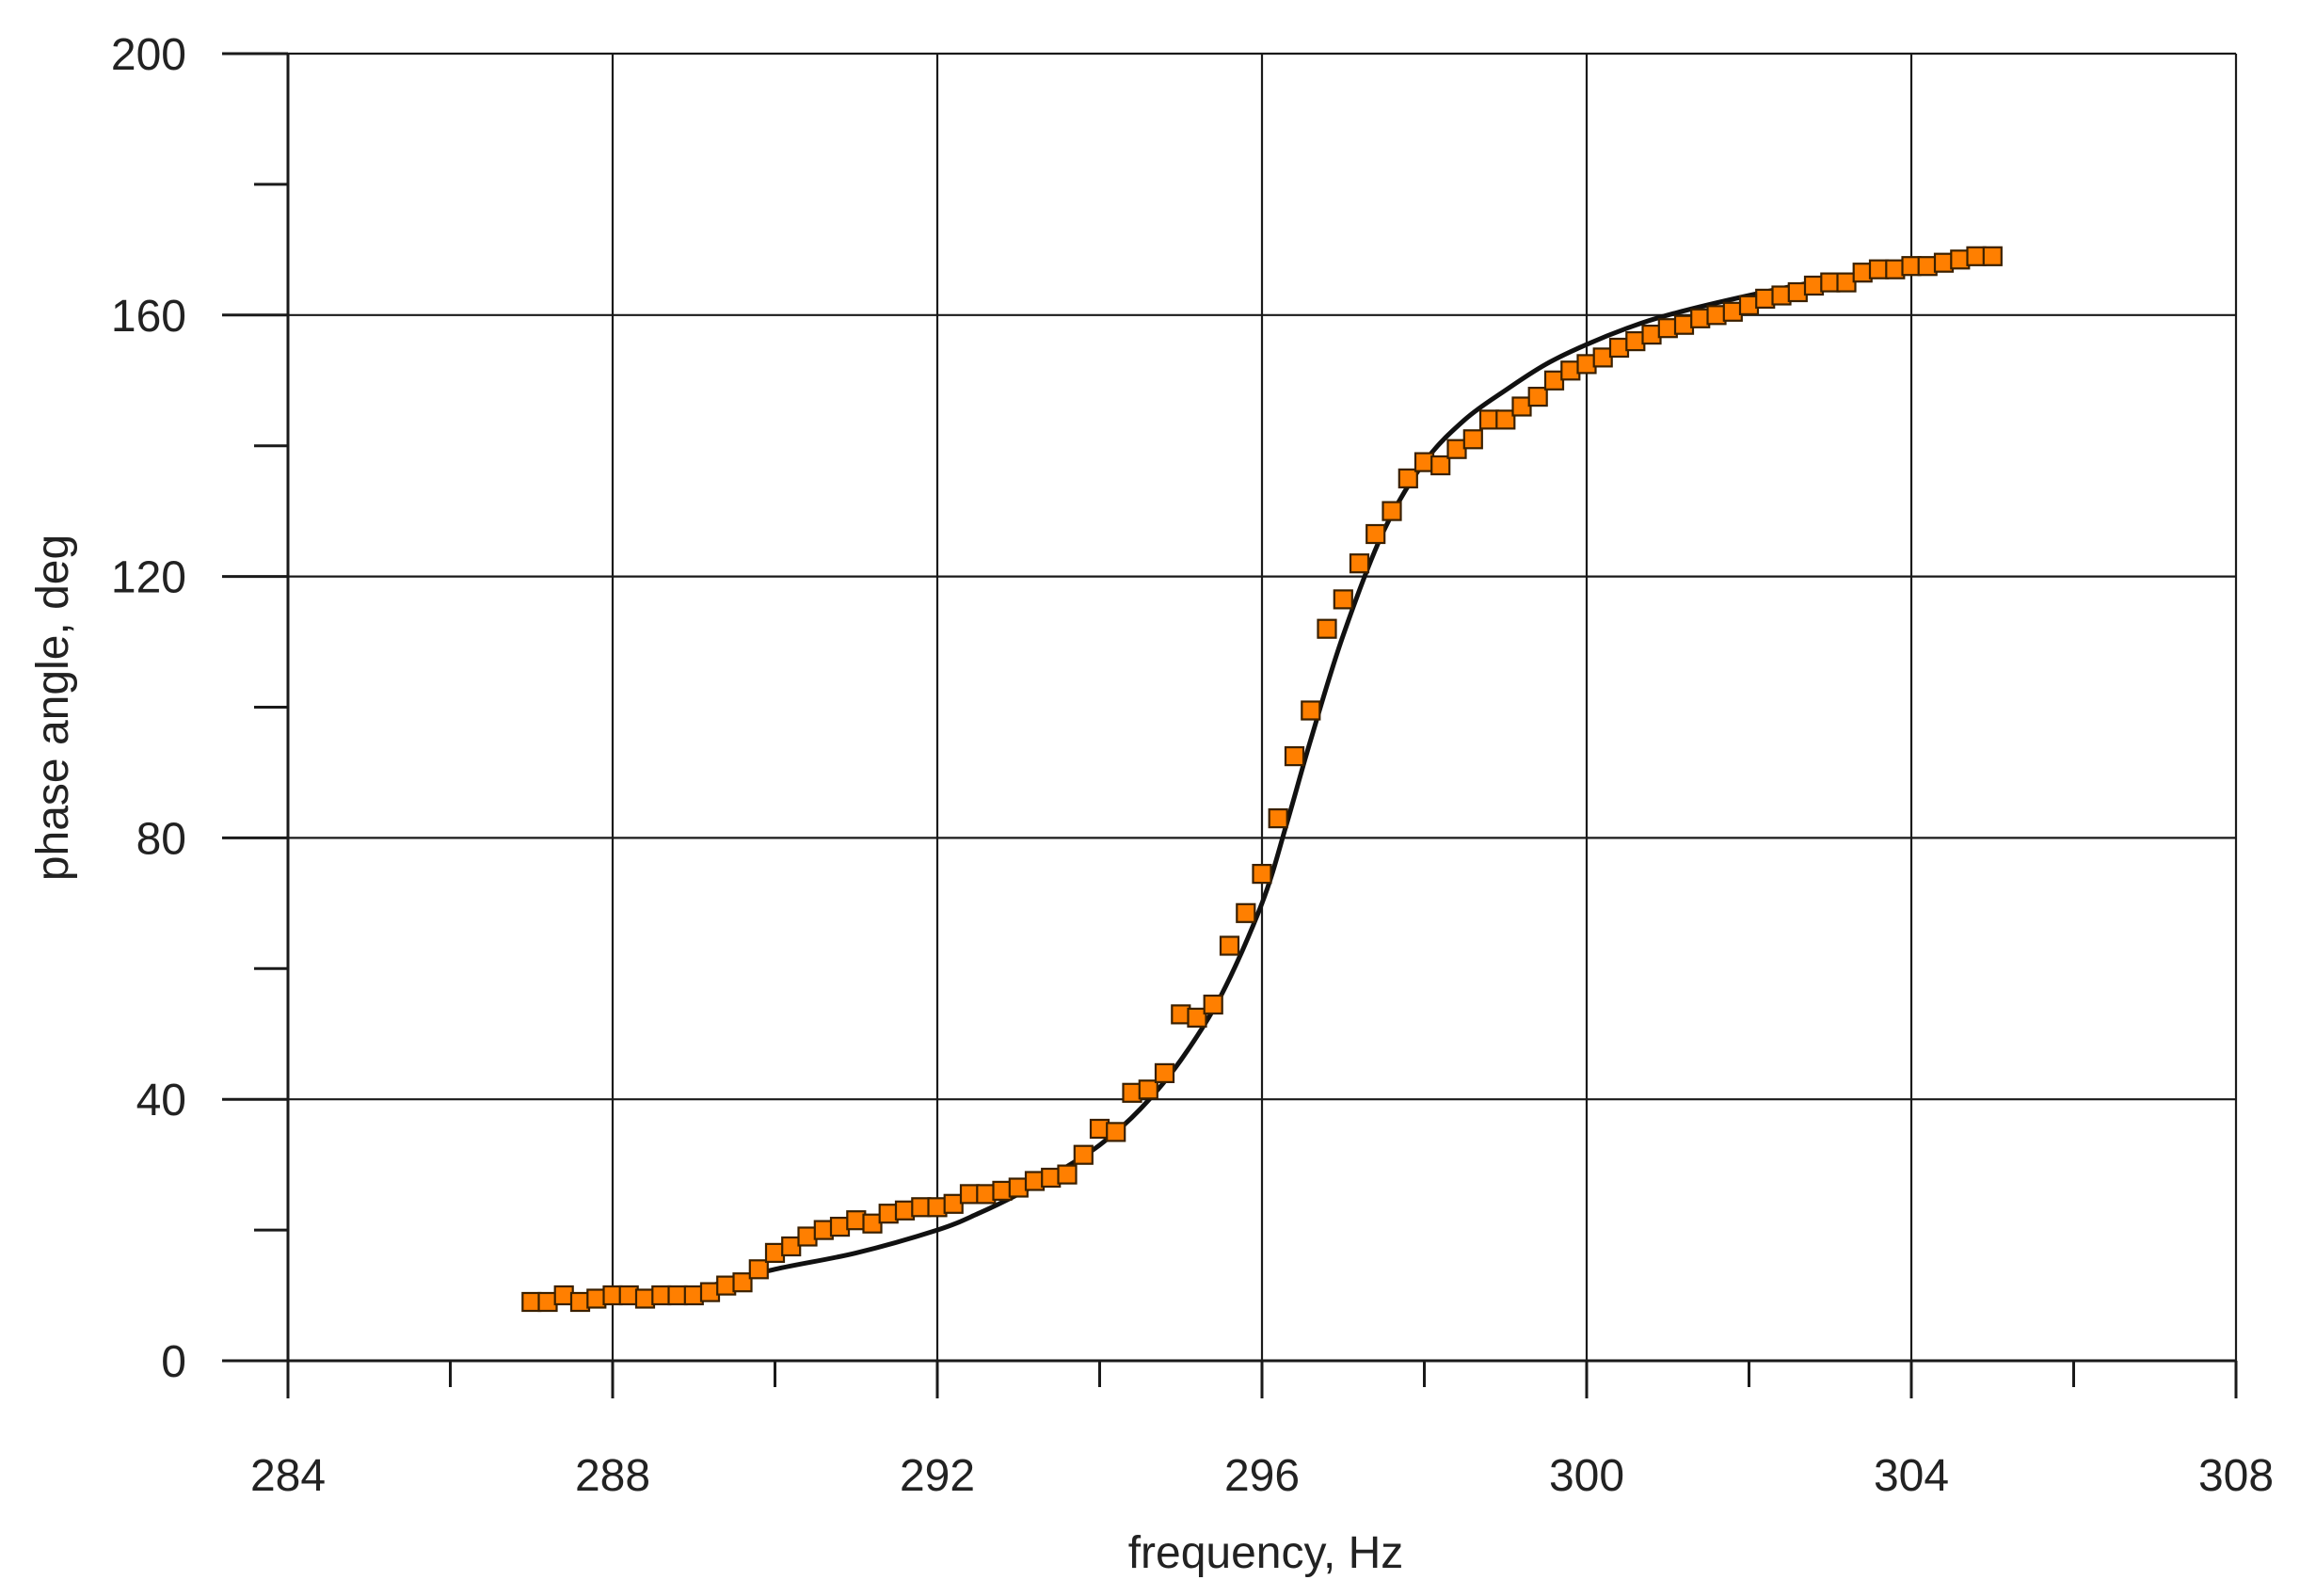 This screenshot has height=1596, width=2300. What do you see at coordinates (1266, 1553) in the screenshot?
I see `x-axis-label: frequency, Hz` at bounding box center [1266, 1553].